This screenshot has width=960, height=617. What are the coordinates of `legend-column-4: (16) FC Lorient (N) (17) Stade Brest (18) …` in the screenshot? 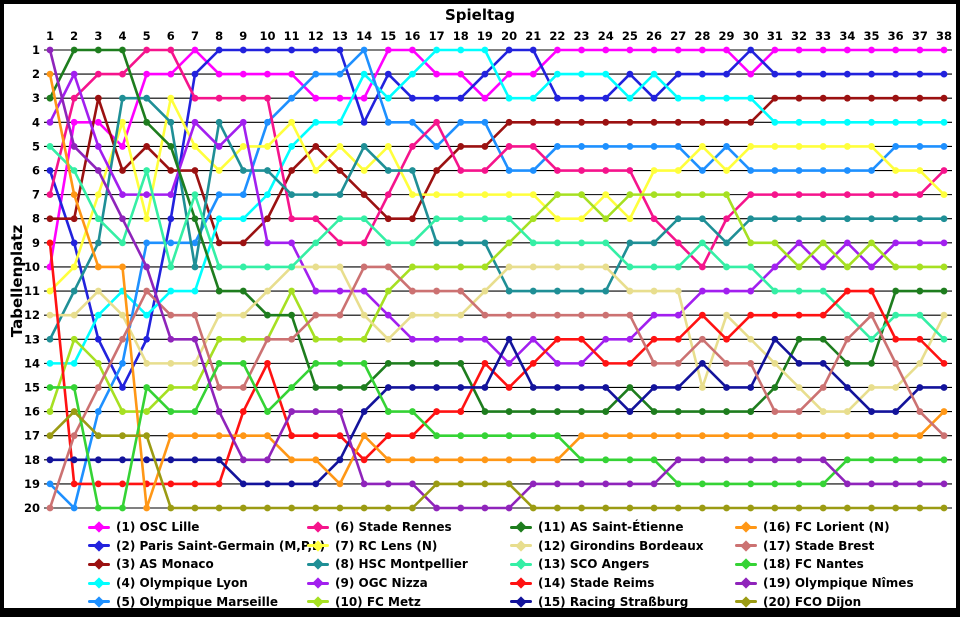 It's located at (824, 563).